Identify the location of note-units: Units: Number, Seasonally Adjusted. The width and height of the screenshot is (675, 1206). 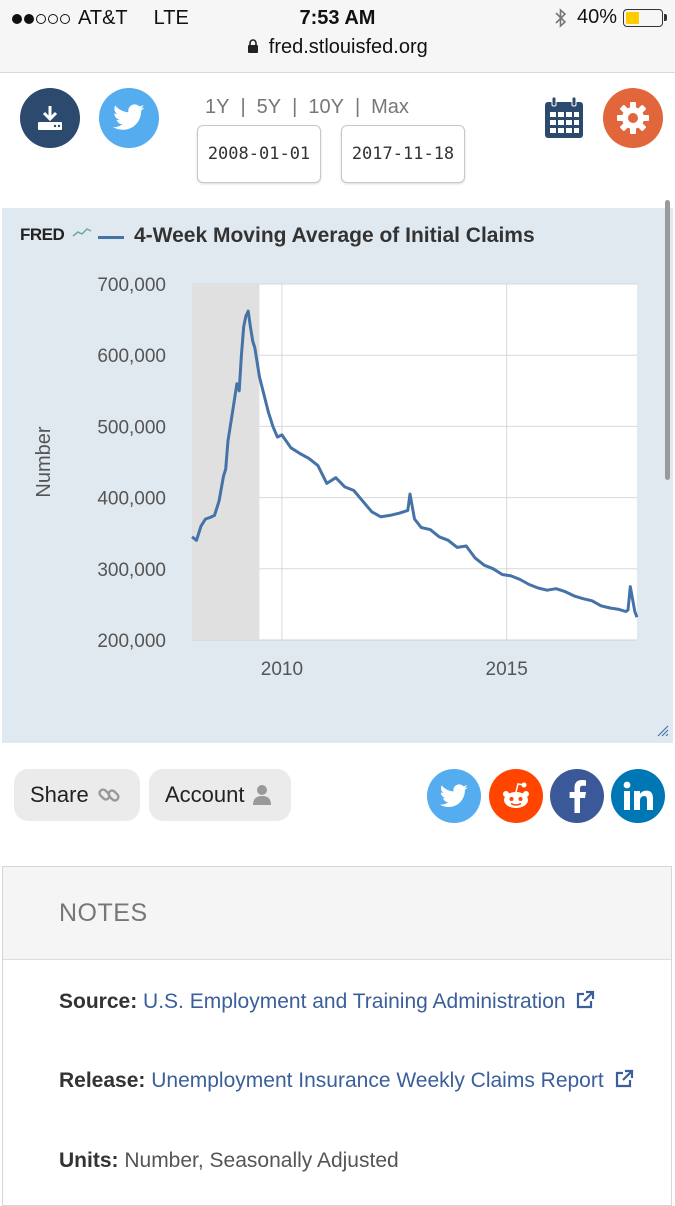
(349, 1160).